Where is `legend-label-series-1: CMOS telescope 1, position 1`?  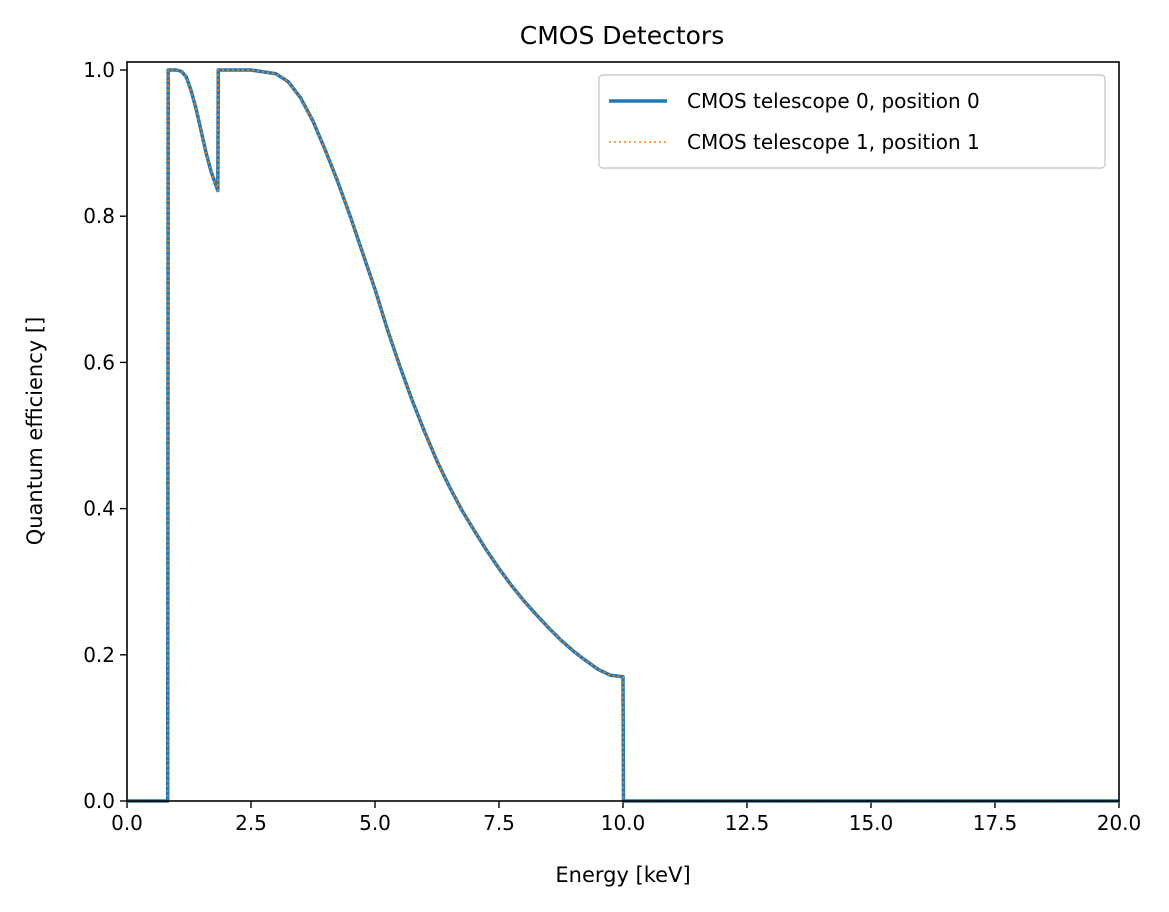 legend-label-series-1: CMOS telescope 1, position 1 is located at coordinates (833, 142).